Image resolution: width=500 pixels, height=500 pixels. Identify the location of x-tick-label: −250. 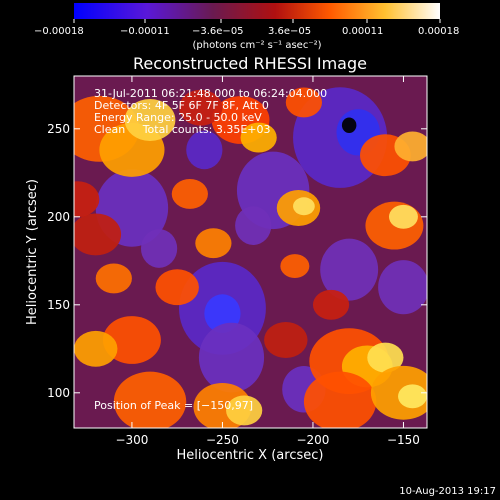
(222, 440).